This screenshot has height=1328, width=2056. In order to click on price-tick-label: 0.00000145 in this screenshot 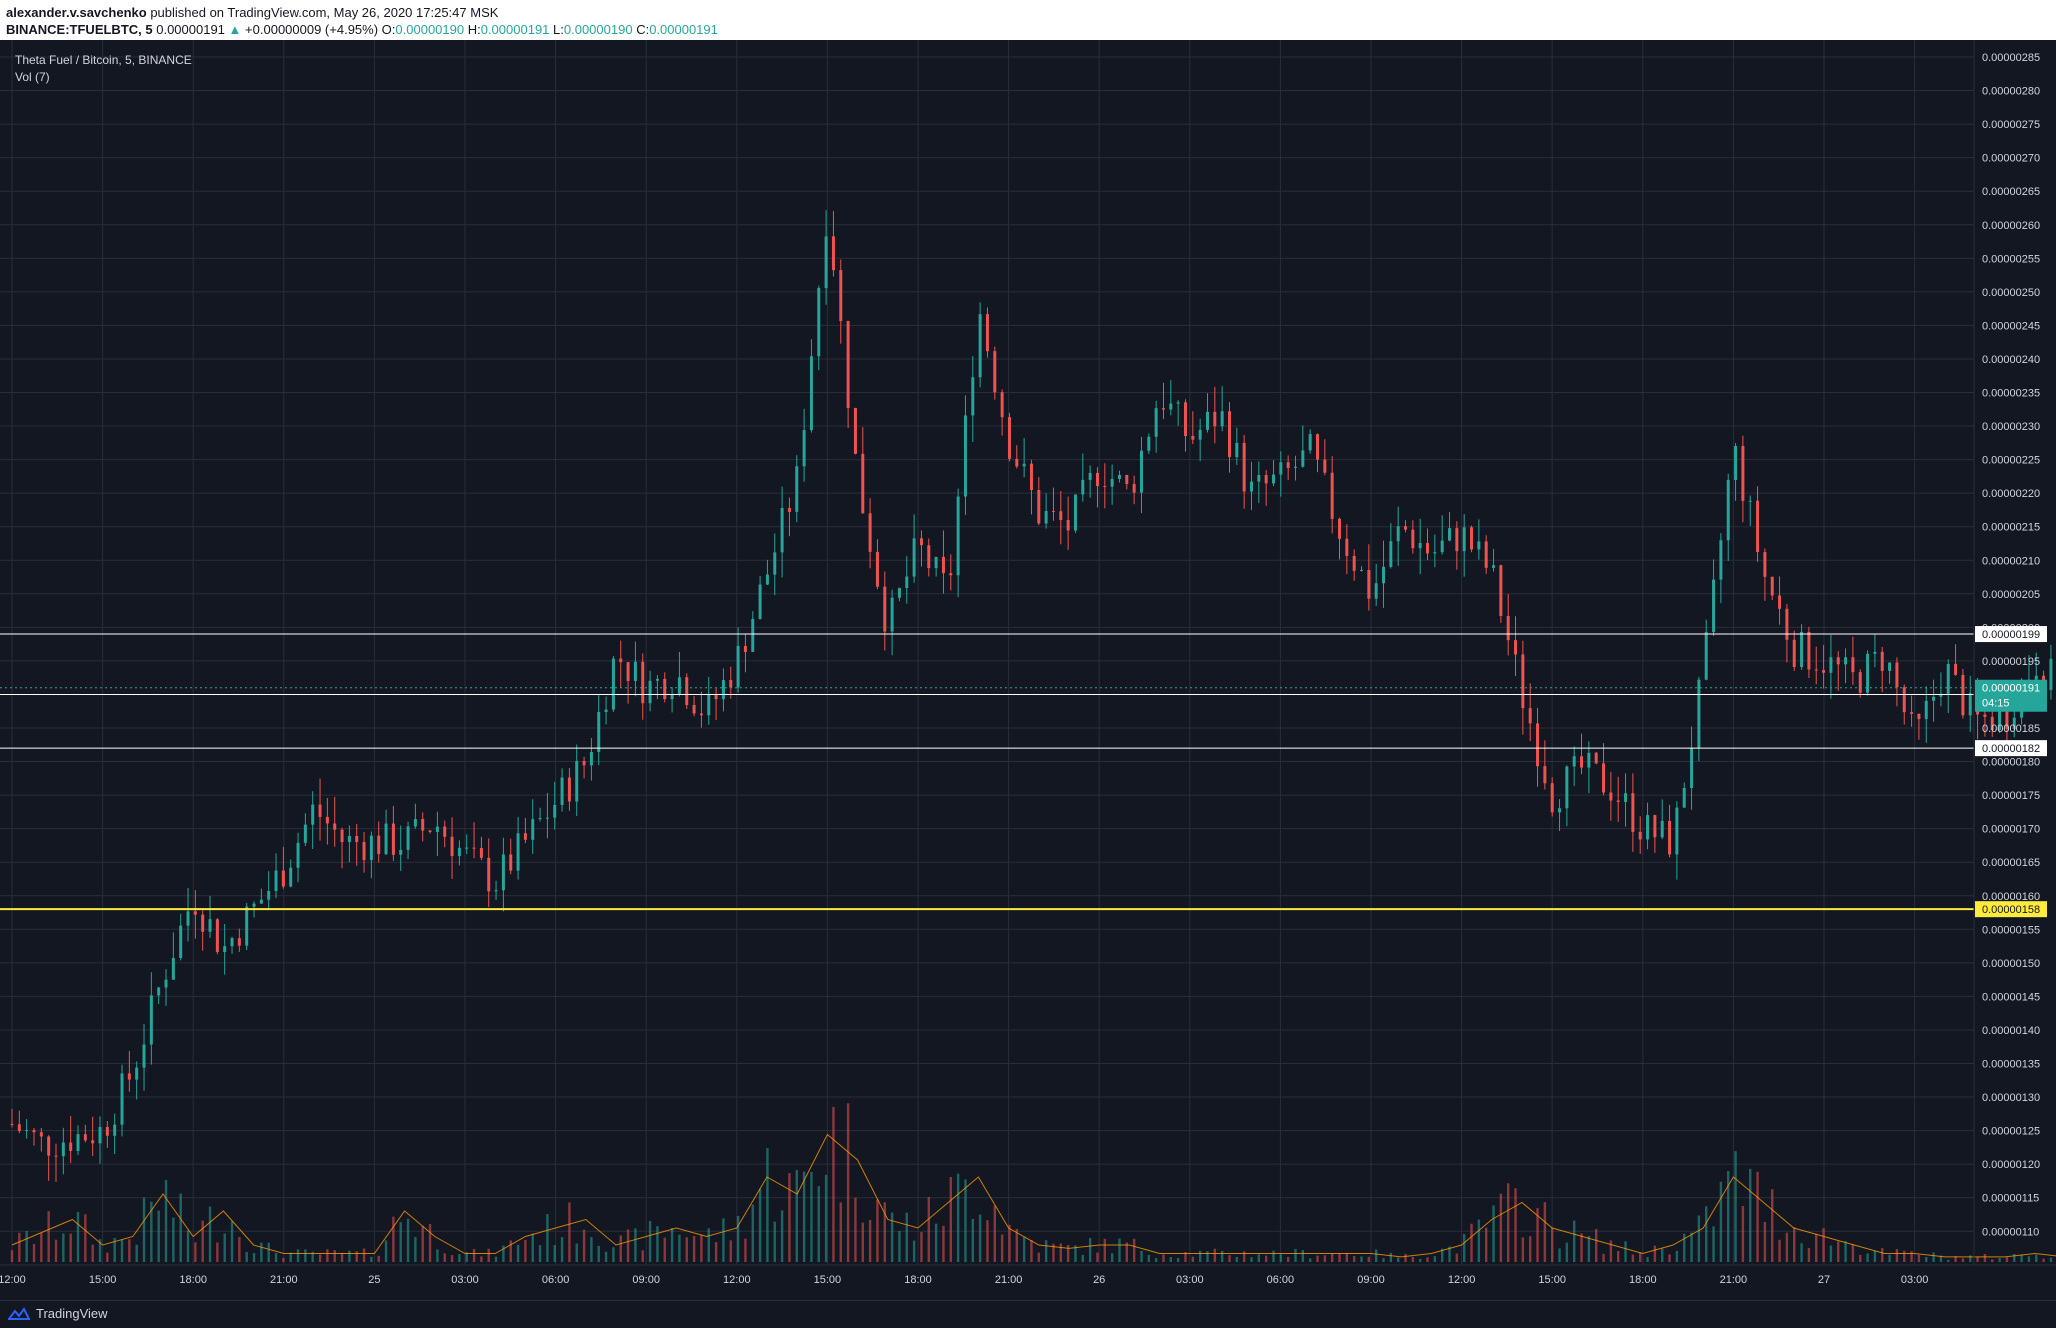, I will do `click(2011, 997)`.